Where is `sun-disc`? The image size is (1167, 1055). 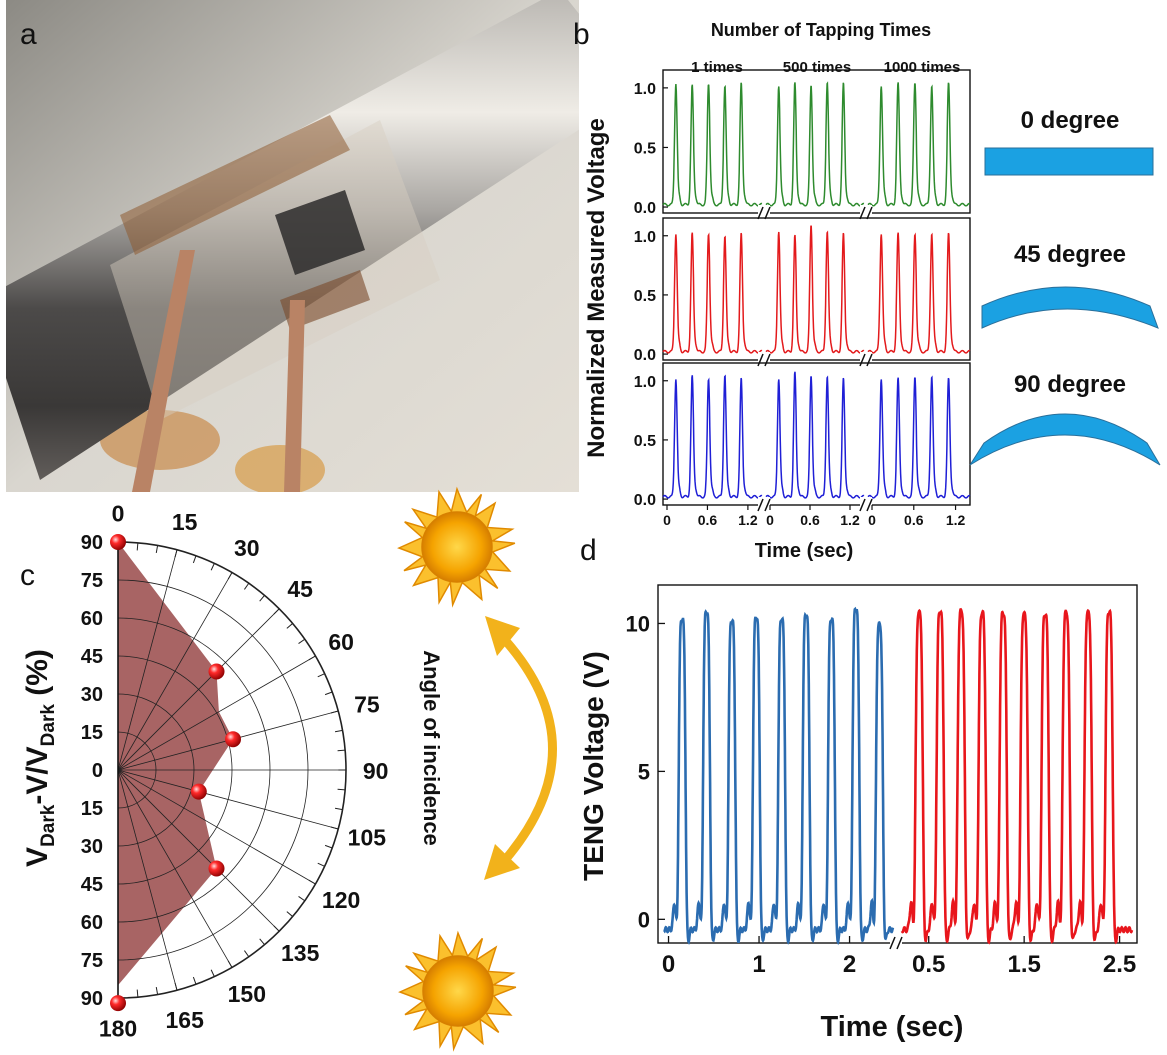 sun-disc is located at coordinates (457, 547).